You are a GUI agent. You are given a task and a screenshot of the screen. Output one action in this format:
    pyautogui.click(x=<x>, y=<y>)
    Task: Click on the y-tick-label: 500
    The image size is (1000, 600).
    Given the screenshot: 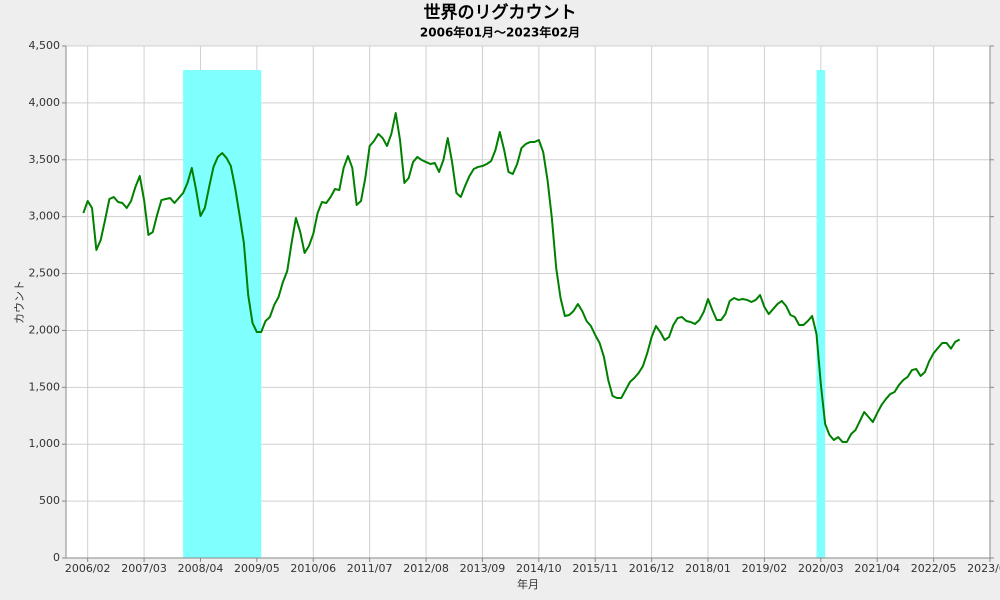 What is the action you would take?
    pyautogui.click(x=49, y=500)
    